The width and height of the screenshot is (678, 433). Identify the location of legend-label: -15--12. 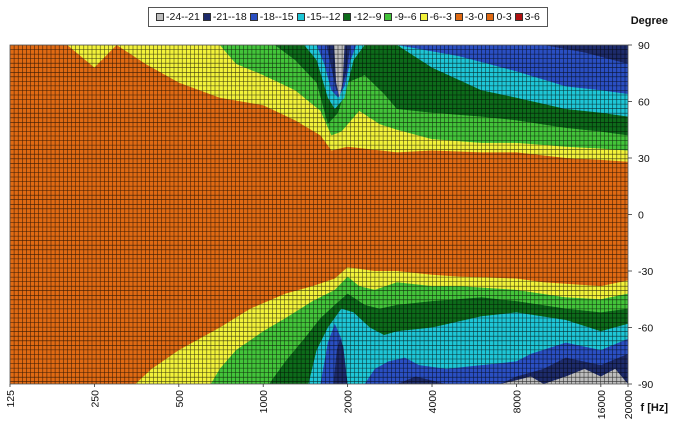
(323, 17).